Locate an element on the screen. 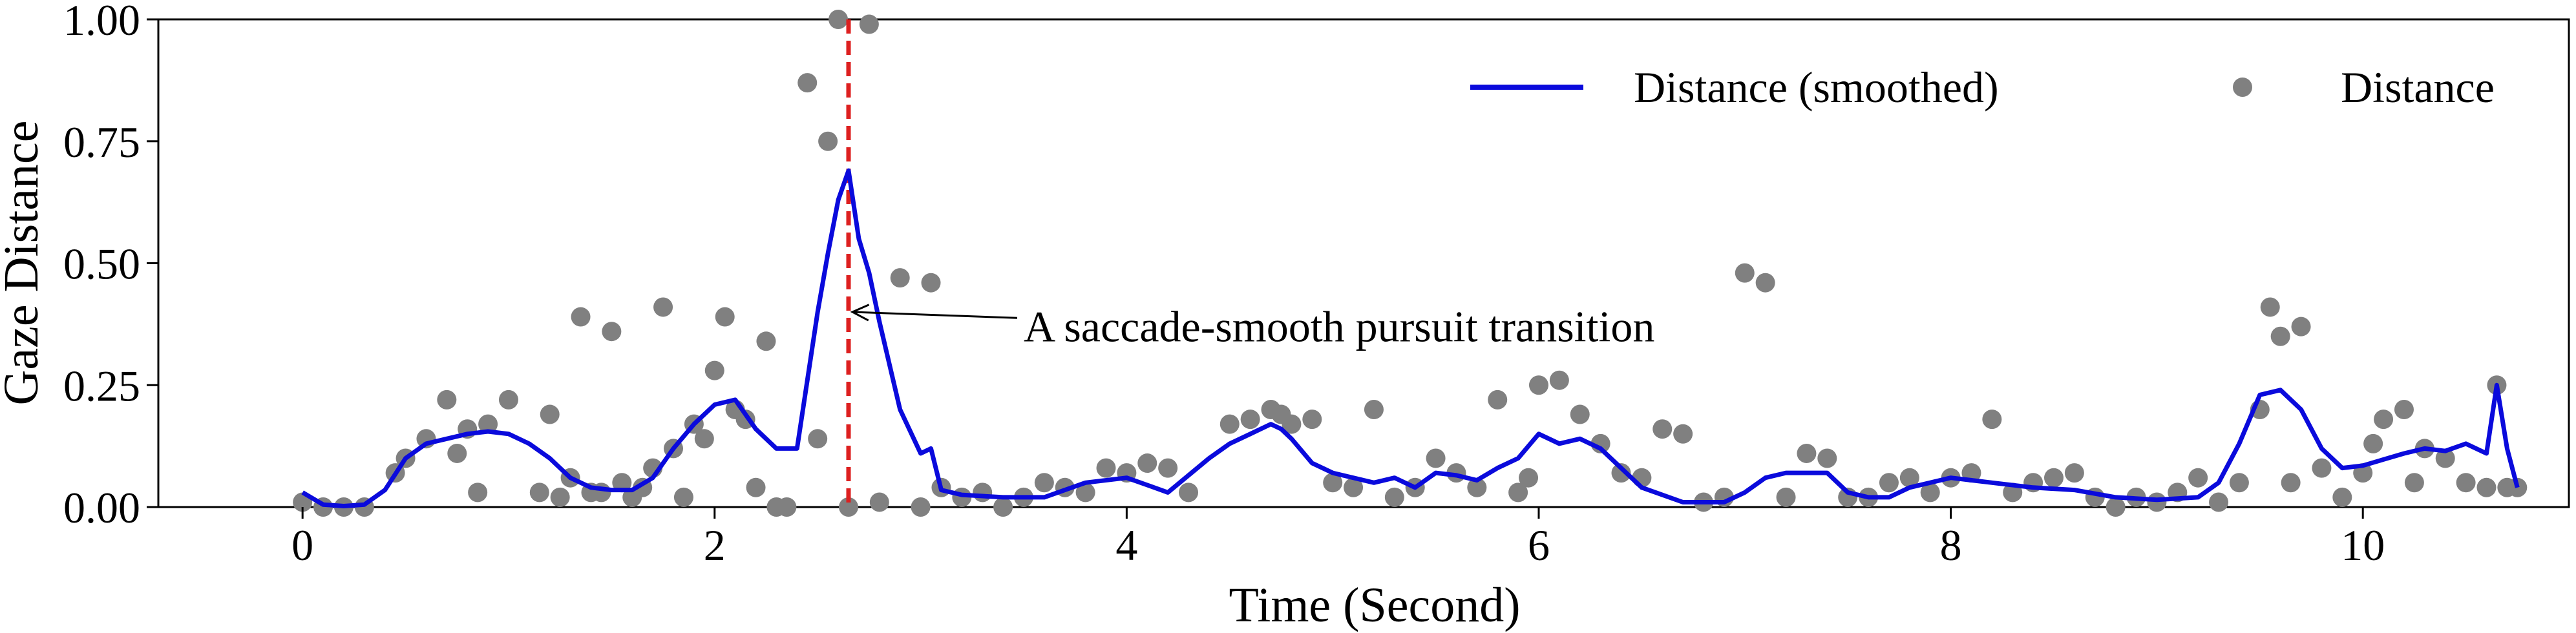 Image resolution: width=2576 pixels, height=633 pixels. annotation-arrow-head is located at coordinates (860, 313).